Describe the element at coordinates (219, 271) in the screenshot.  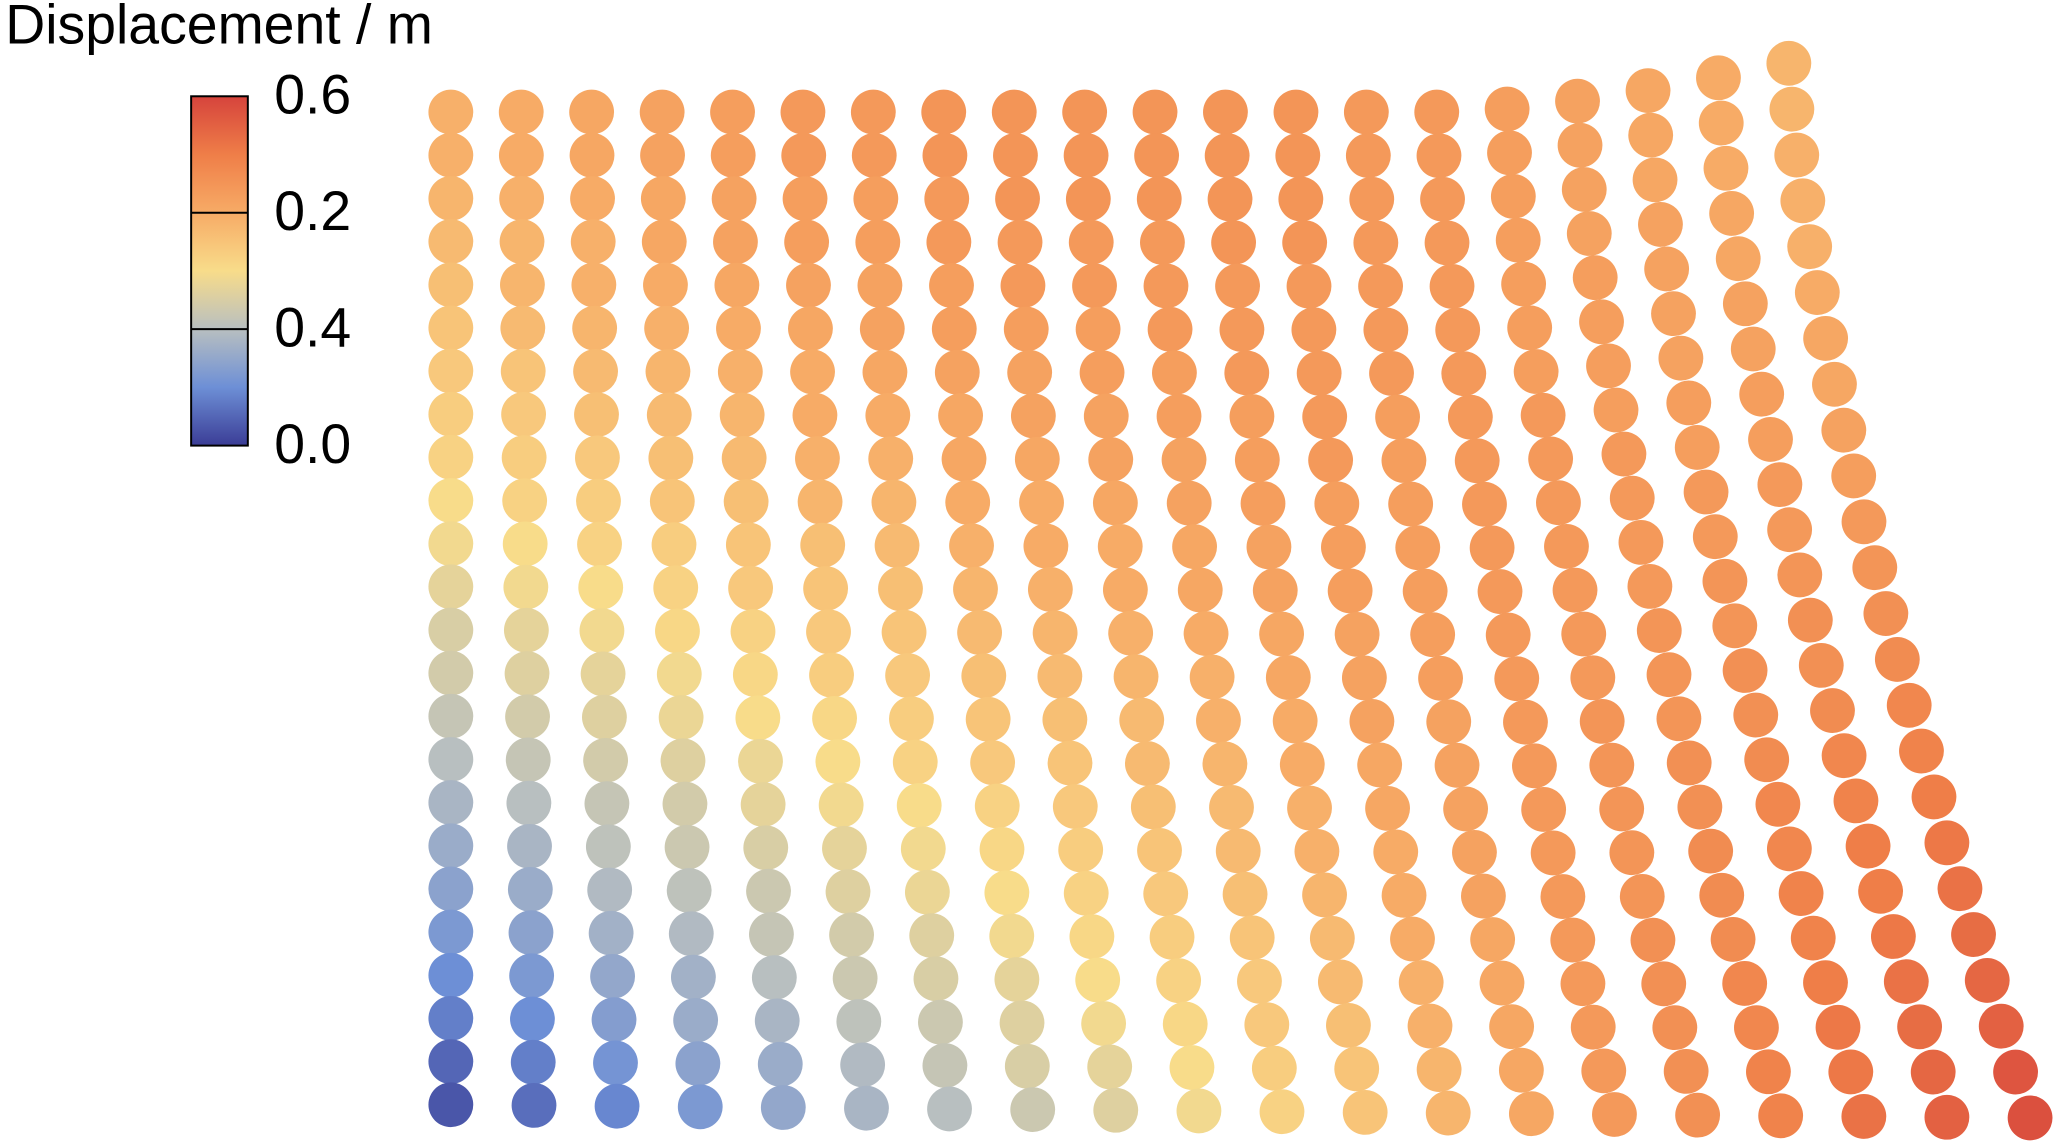
I see `colorbar` at that location.